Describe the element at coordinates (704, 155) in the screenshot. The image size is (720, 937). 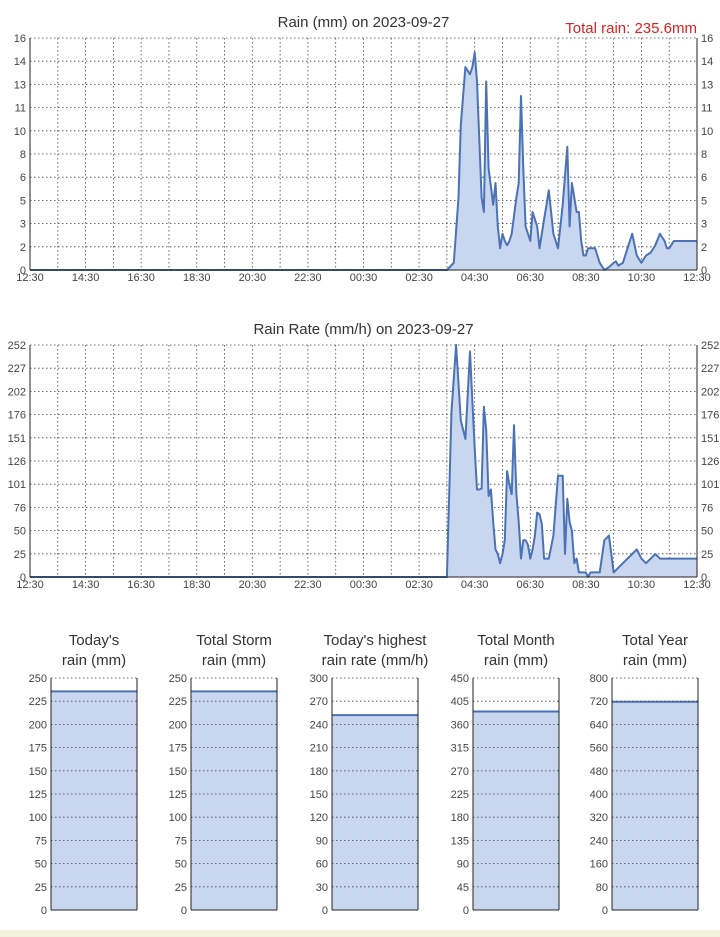
I see `y-tick-label-right: 8` at that location.